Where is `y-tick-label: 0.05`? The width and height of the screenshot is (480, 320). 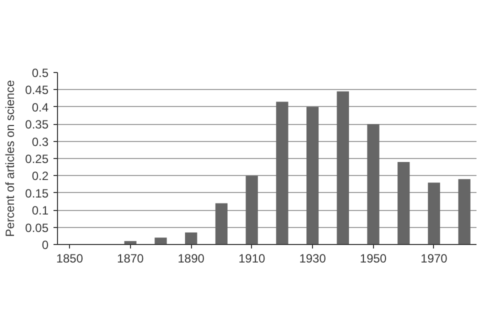 y-tick-label: 0.05 is located at coordinates (37, 227).